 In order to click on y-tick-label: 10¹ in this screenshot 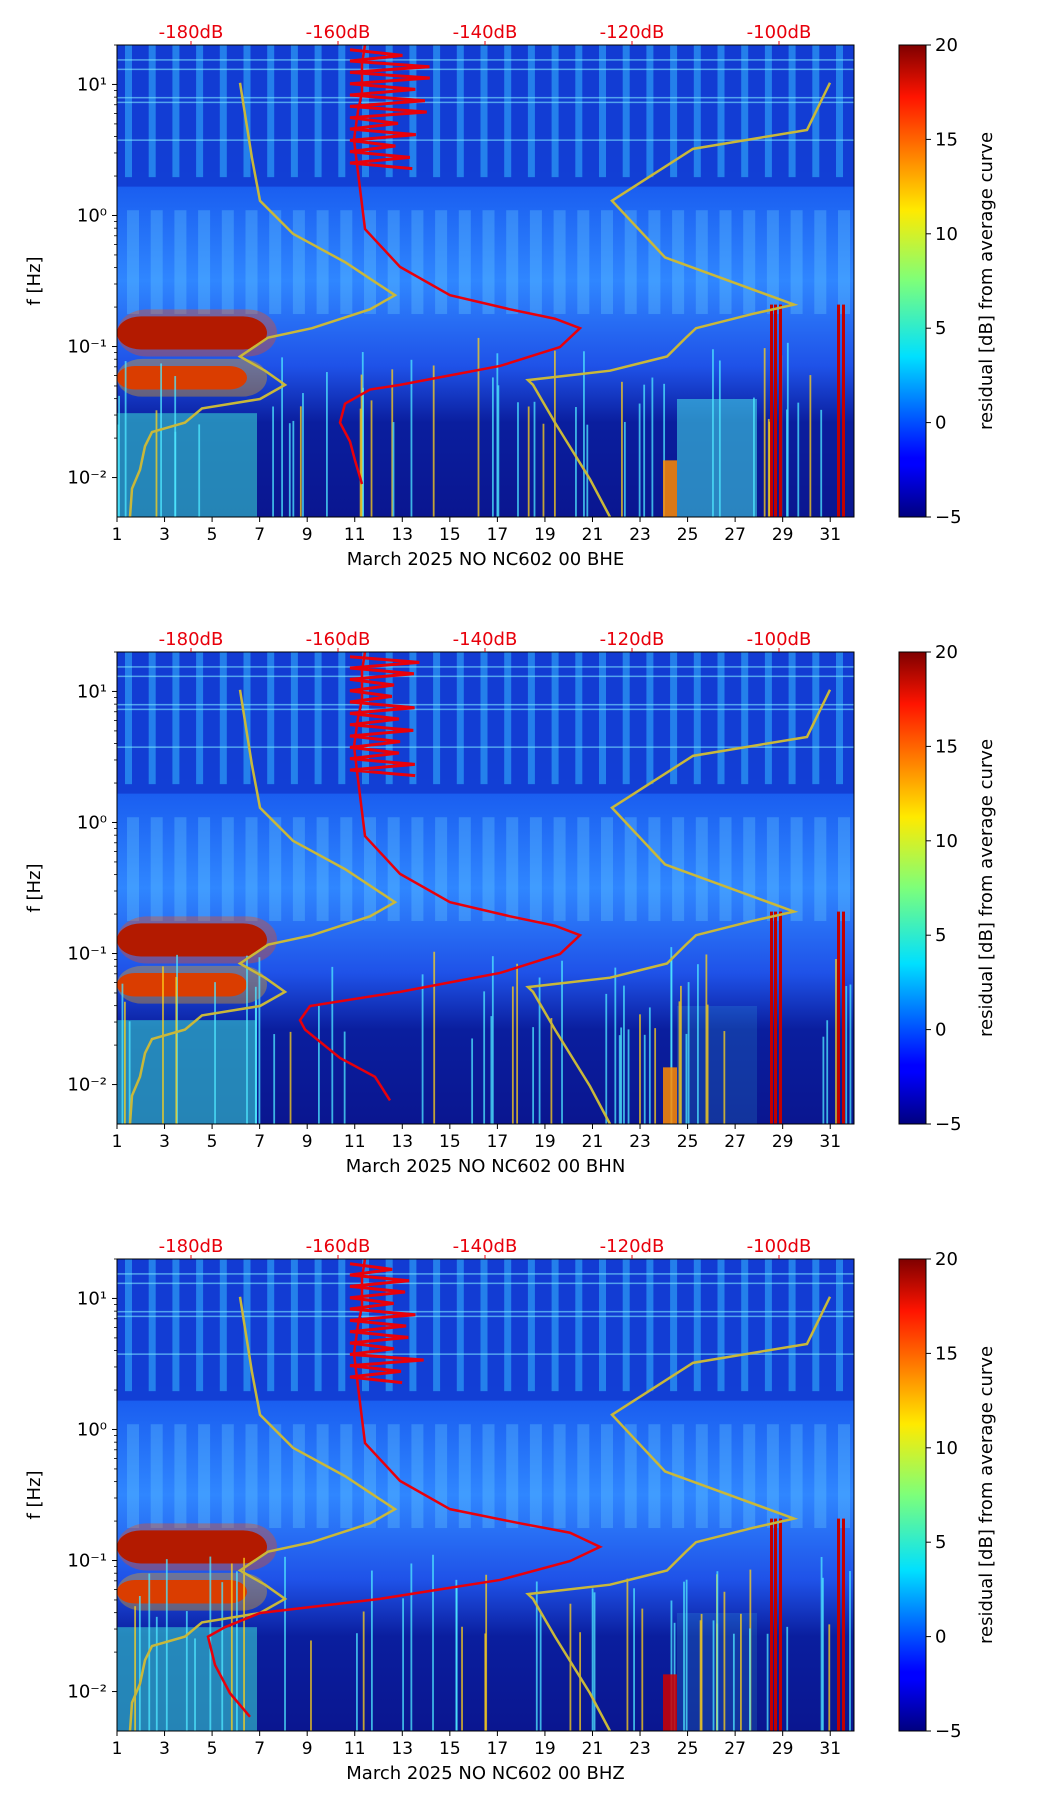, I will do `click(92, 691)`.